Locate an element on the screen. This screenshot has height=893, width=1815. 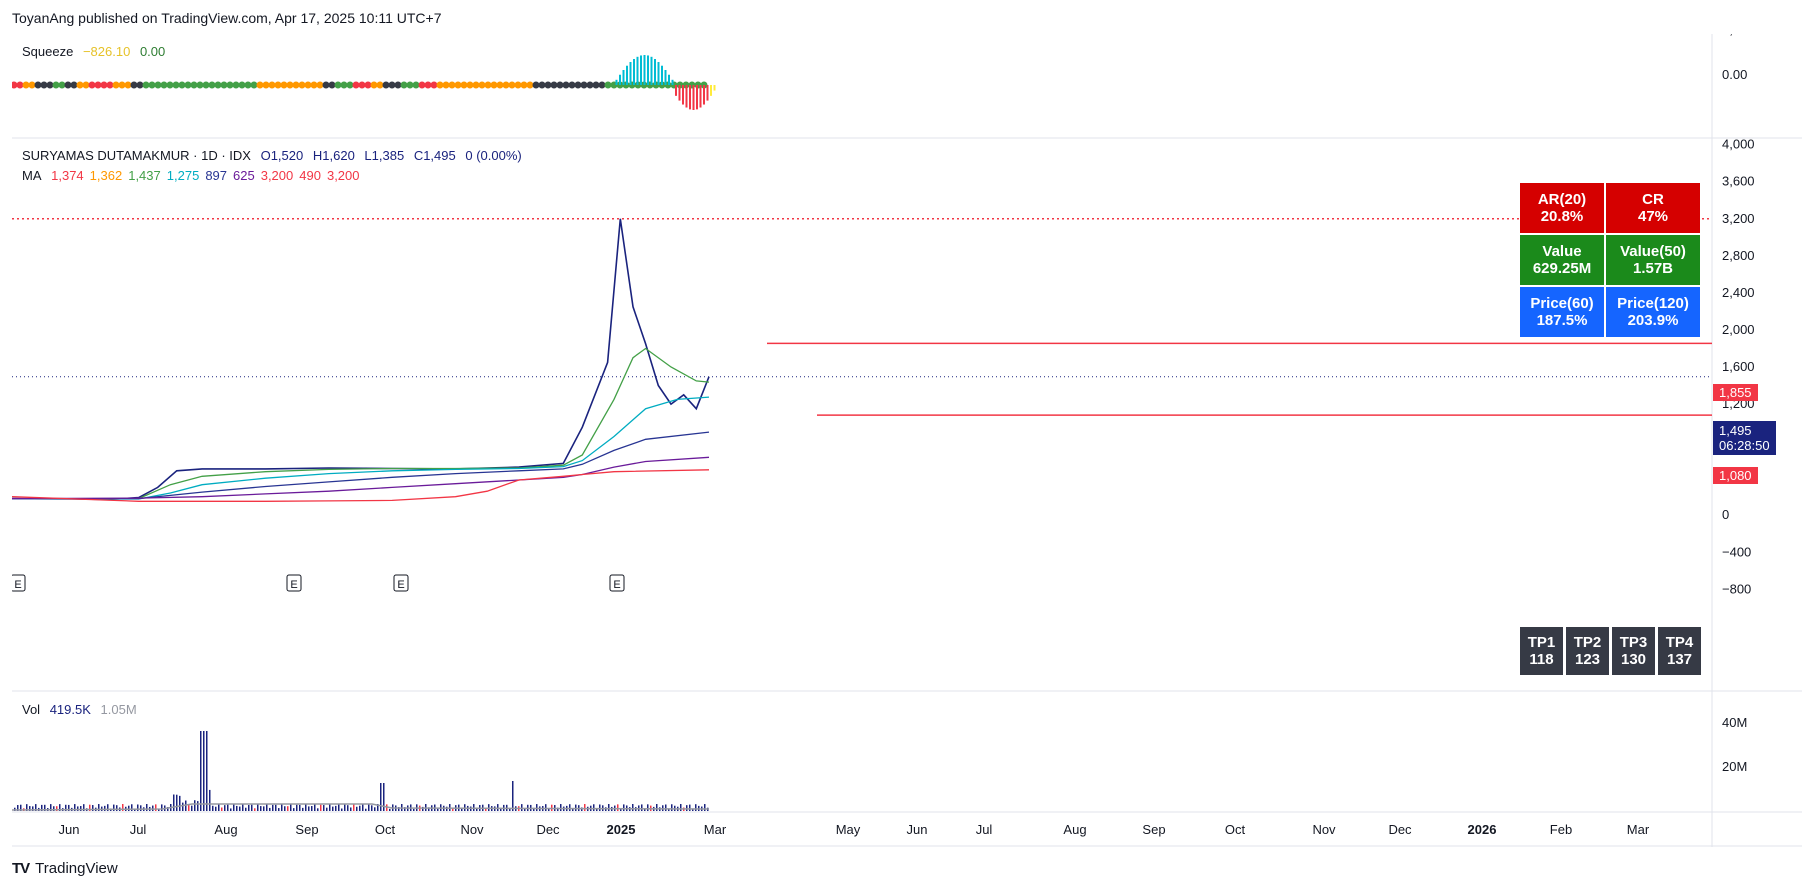
time-axis-label: Nov is located at coordinates (472, 829).